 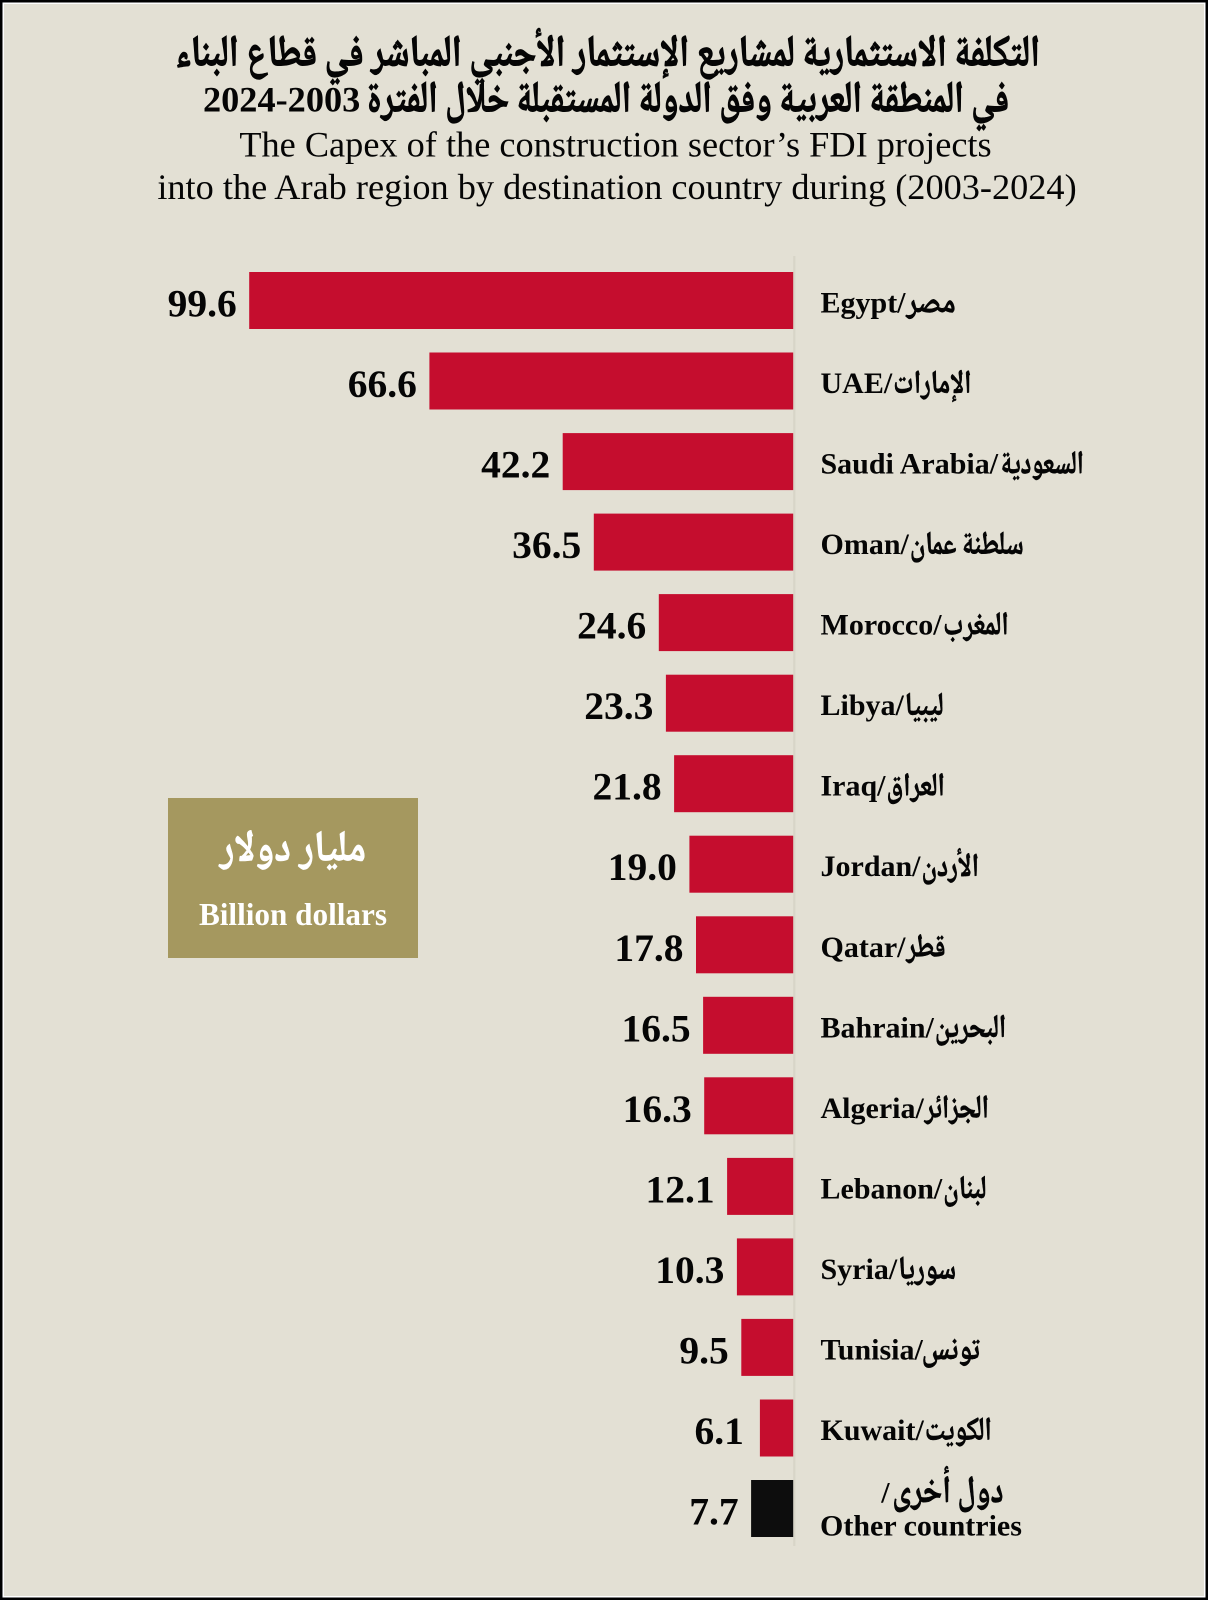 What do you see at coordinates (648, 948) in the screenshot?
I see `svg-text: 17.8` at bounding box center [648, 948].